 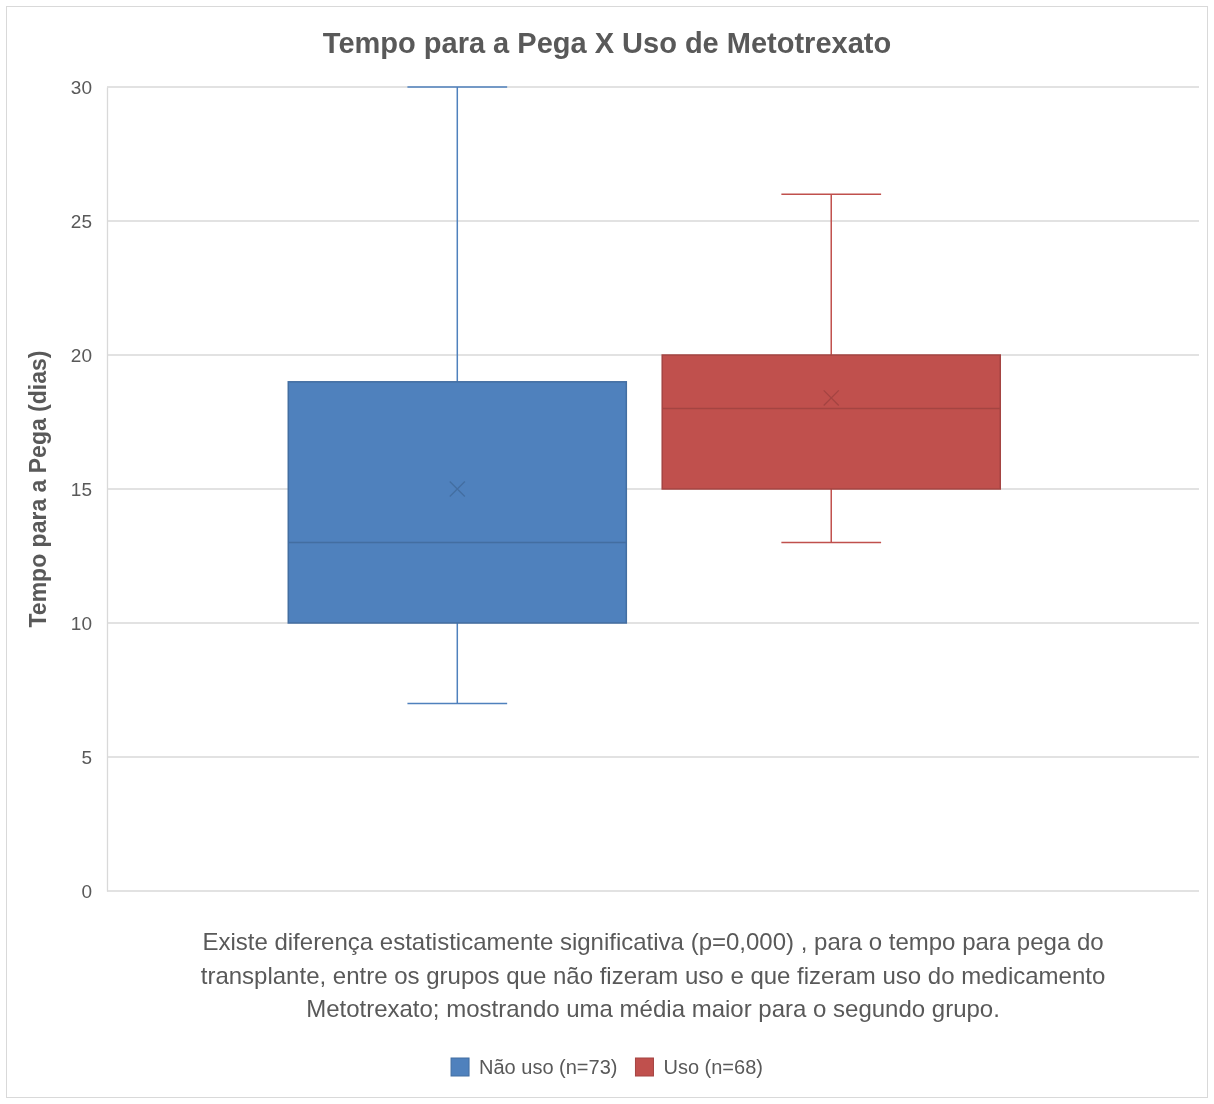 I want to click on y-tick-label: 25, so click(x=81, y=221).